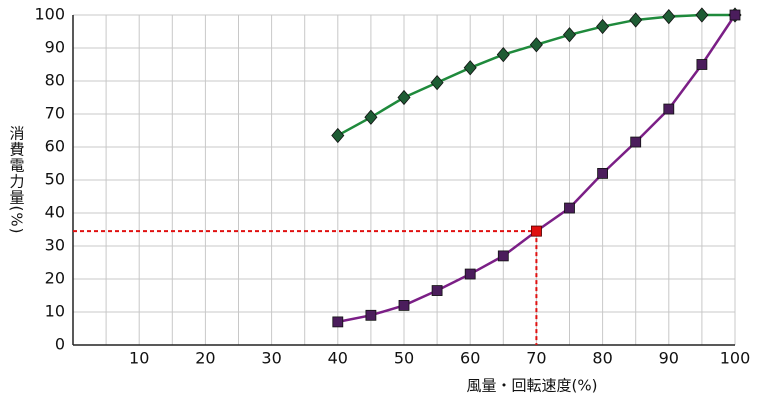 This screenshot has width=760, height=406. What do you see at coordinates (139, 358) in the screenshot?
I see `x-tick-label: 10` at bounding box center [139, 358].